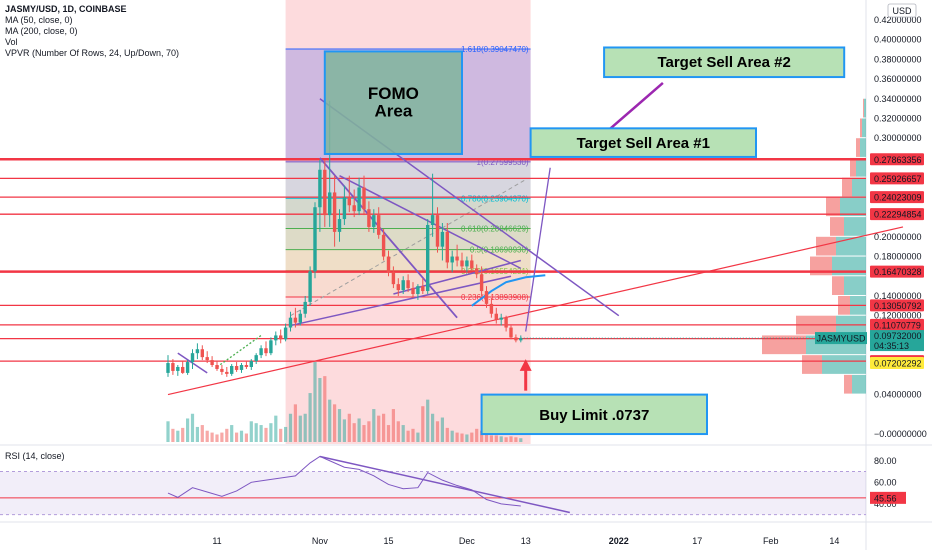 The image size is (932, 550). Describe the element at coordinates (495, 297) in the screenshot. I see `fib-level-label: 0.236(0.13893908)` at that location.